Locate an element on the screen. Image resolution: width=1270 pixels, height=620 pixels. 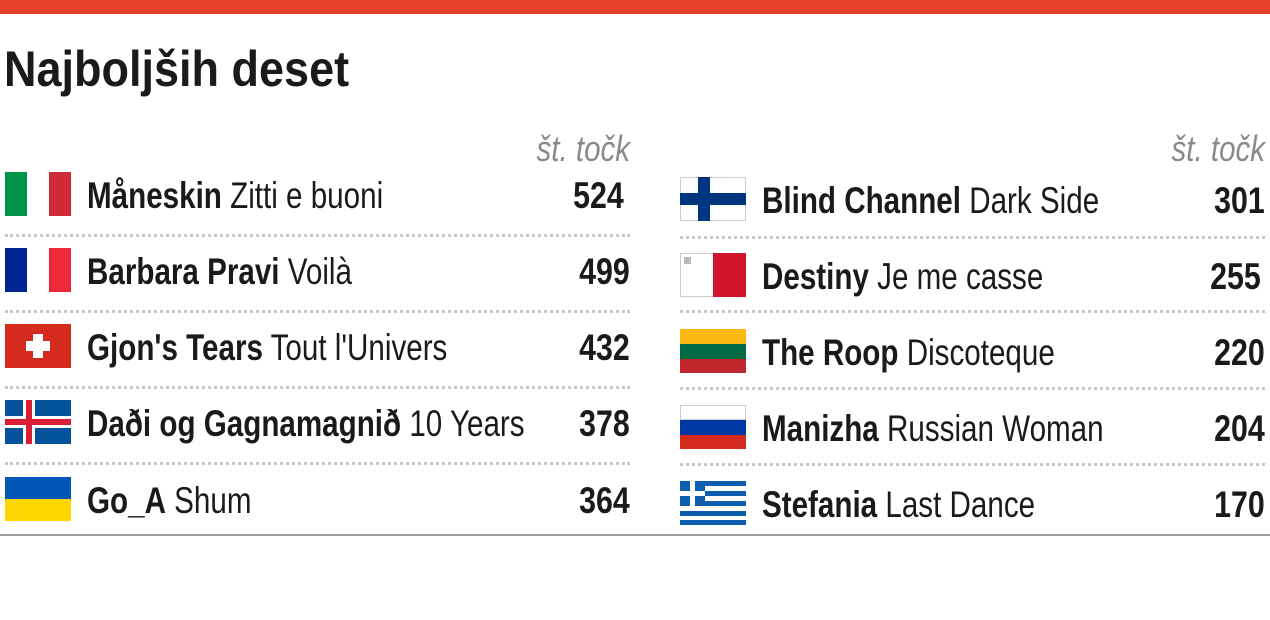
entry: Barbara Pravi Voilà is located at coordinates (219, 272).